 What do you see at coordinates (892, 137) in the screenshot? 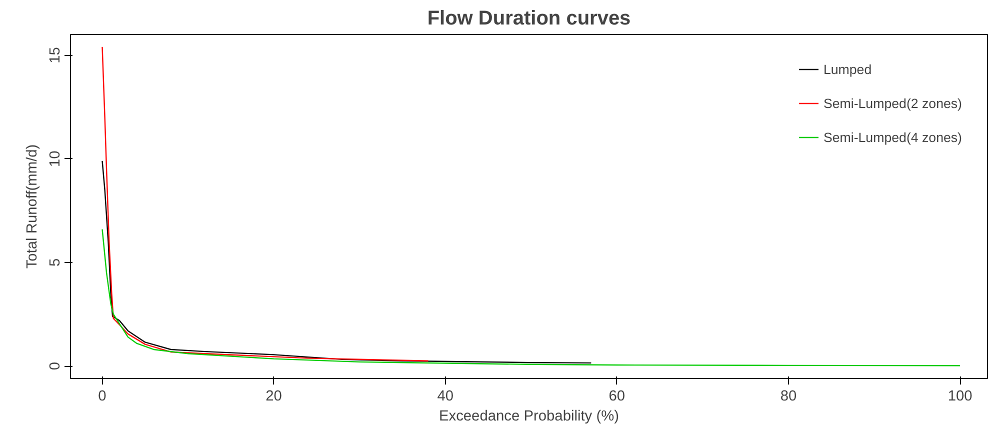
I see `legend-label: Semi-Lumped(4 zones)` at bounding box center [892, 137].